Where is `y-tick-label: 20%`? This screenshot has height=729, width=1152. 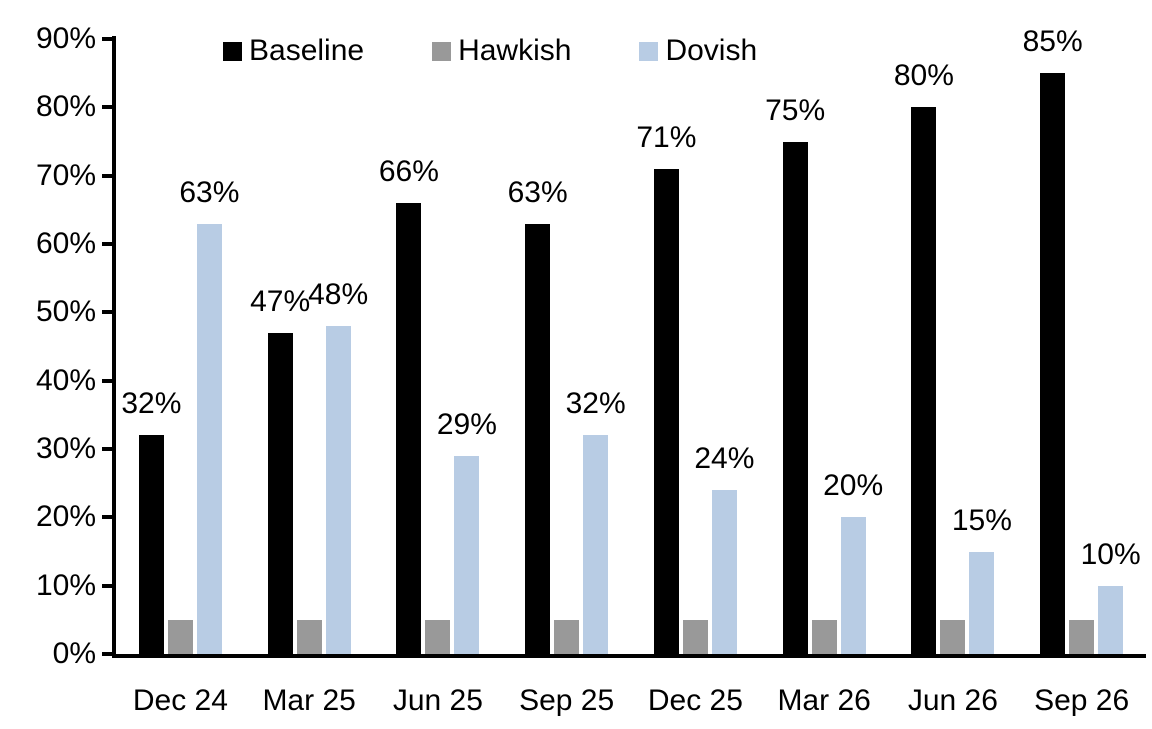 y-tick-label: 20% is located at coordinates (65, 517).